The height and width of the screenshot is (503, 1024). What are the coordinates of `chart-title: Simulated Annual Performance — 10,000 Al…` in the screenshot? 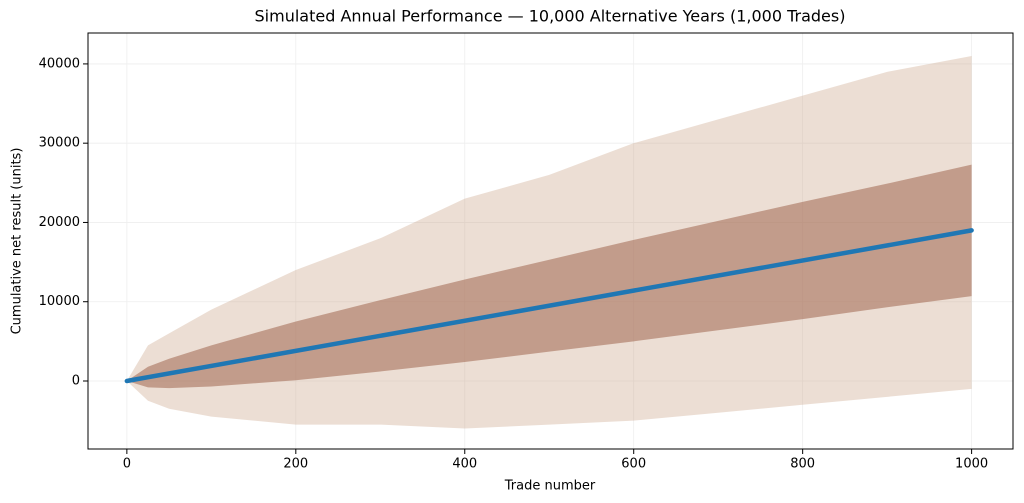 It's located at (550, 16).